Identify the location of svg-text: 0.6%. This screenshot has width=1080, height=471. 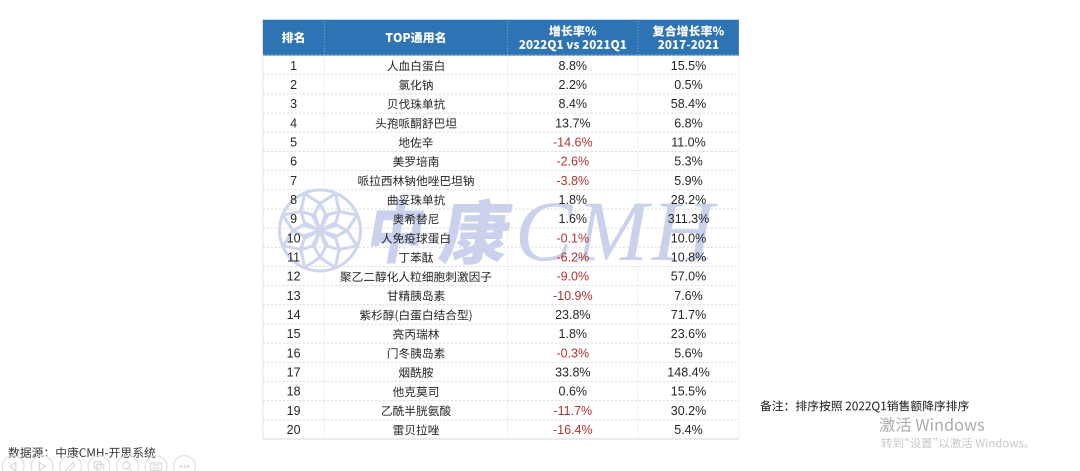
(573, 392).